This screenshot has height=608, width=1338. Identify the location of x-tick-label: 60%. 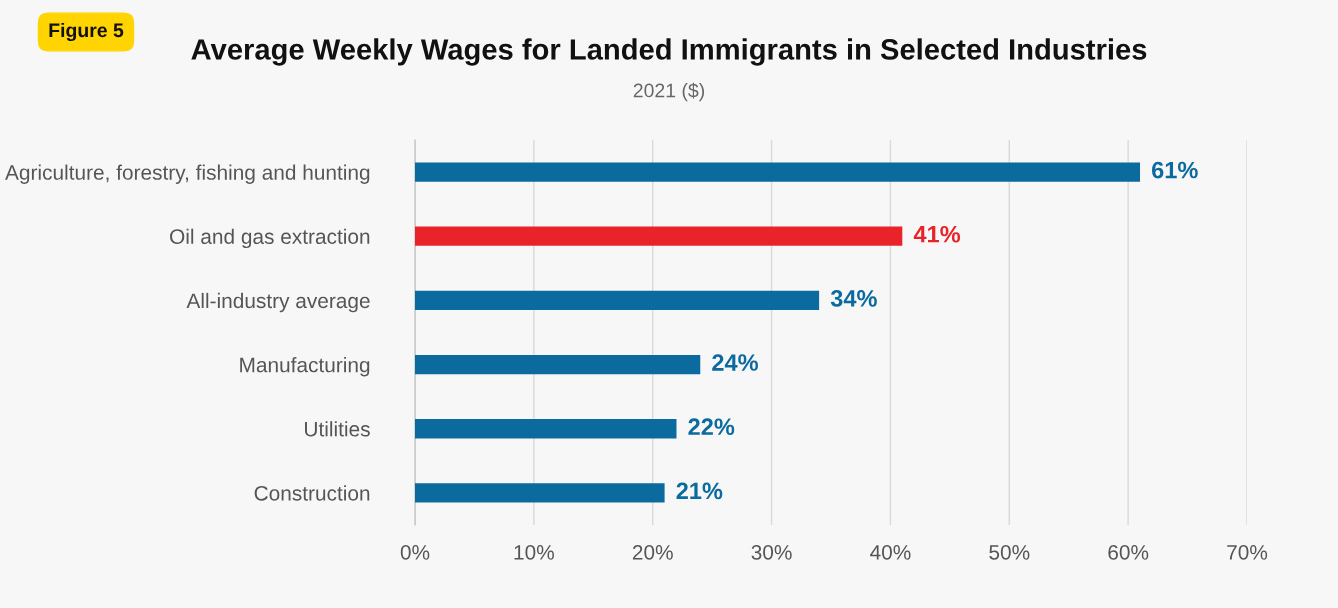
(1128, 552).